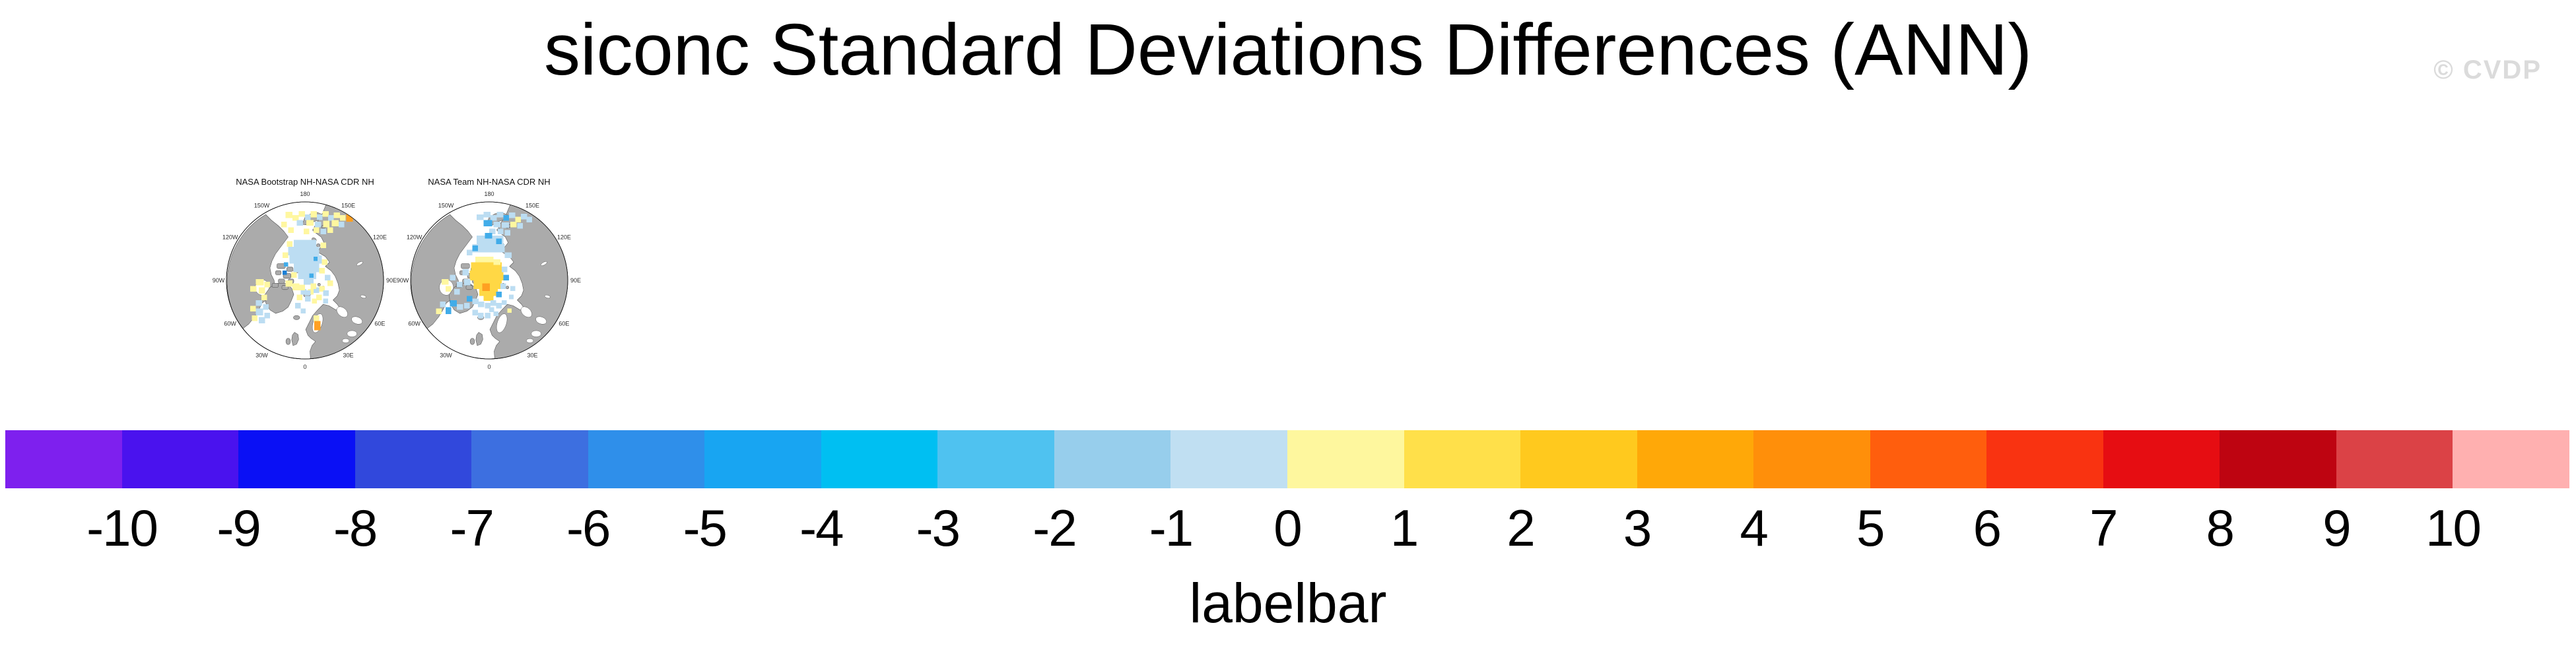  What do you see at coordinates (2220, 528) in the screenshot?
I see `colorbar-tick-label: 8` at bounding box center [2220, 528].